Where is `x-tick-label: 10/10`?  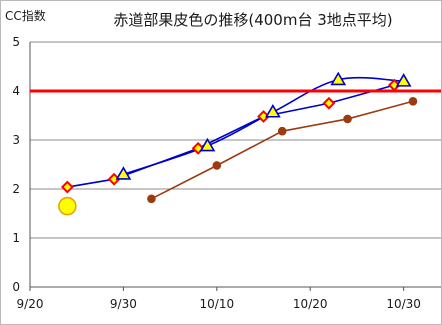
x-tick-label: 10/10 is located at coordinates (217, 304).